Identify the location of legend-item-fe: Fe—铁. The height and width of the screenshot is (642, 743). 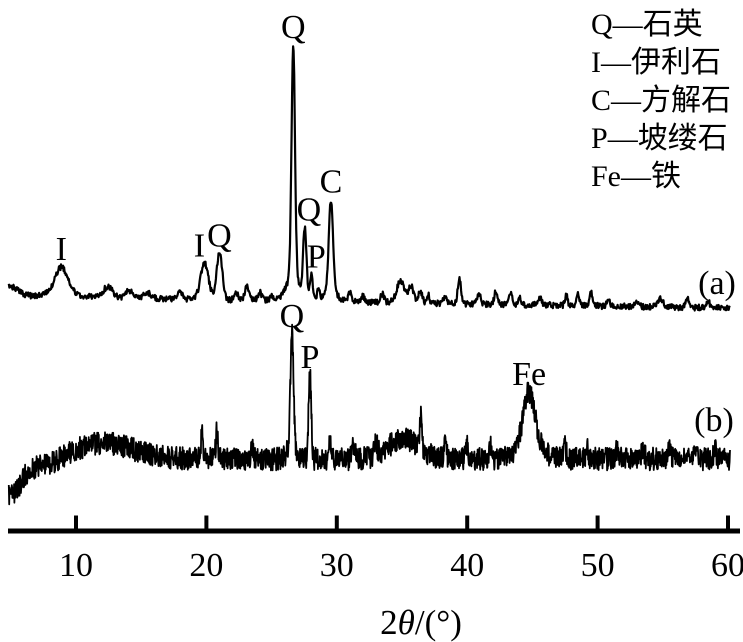
(661, 177).